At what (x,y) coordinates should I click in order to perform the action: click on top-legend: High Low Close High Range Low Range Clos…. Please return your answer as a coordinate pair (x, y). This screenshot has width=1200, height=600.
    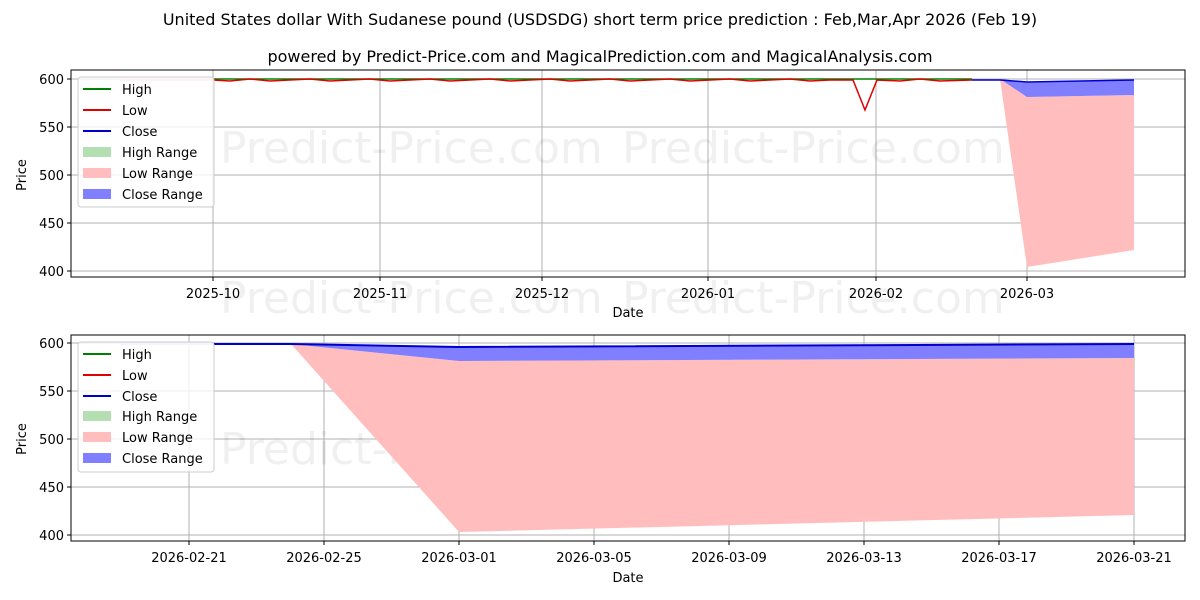
    Looking at the image, I should click on (146, 142).